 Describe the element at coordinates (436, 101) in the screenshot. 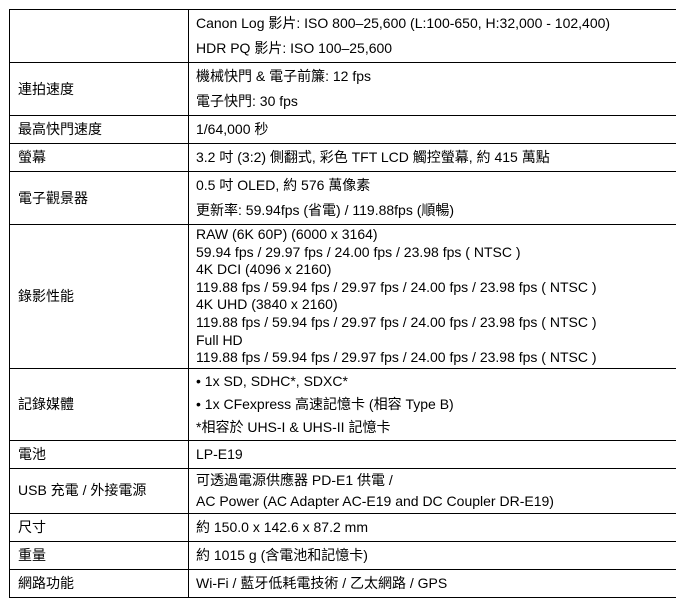

I see `spec-value-line: 電子快門: 30 fps` at that location.